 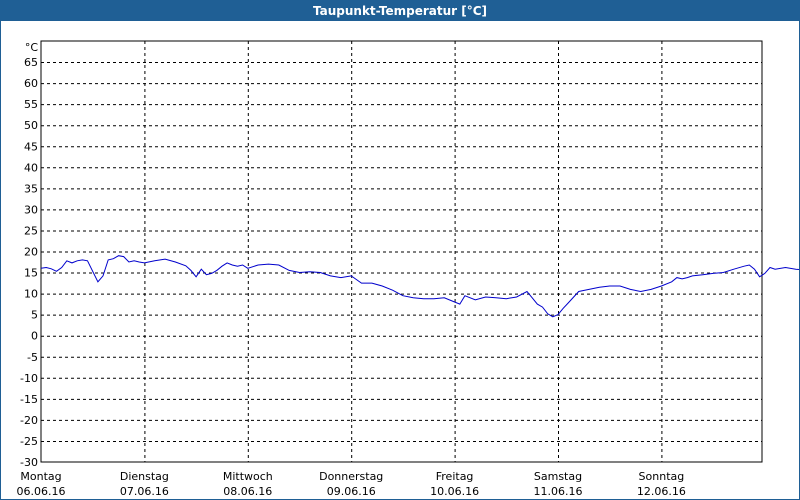 What do you see at coordinates (31, 230) in the screenshot?
I see `y-tick-label: 25` at bounding box center [31, 230].